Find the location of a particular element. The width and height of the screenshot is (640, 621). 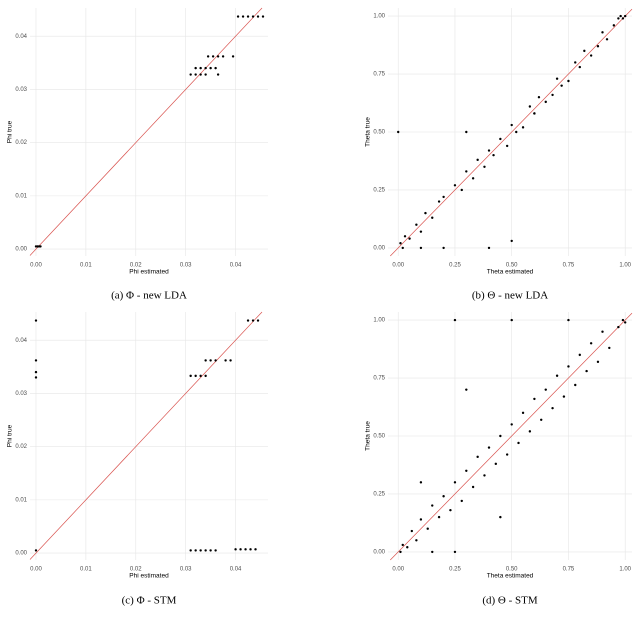

x-tick-label: 0.03 is located at coordinates (186, 266).